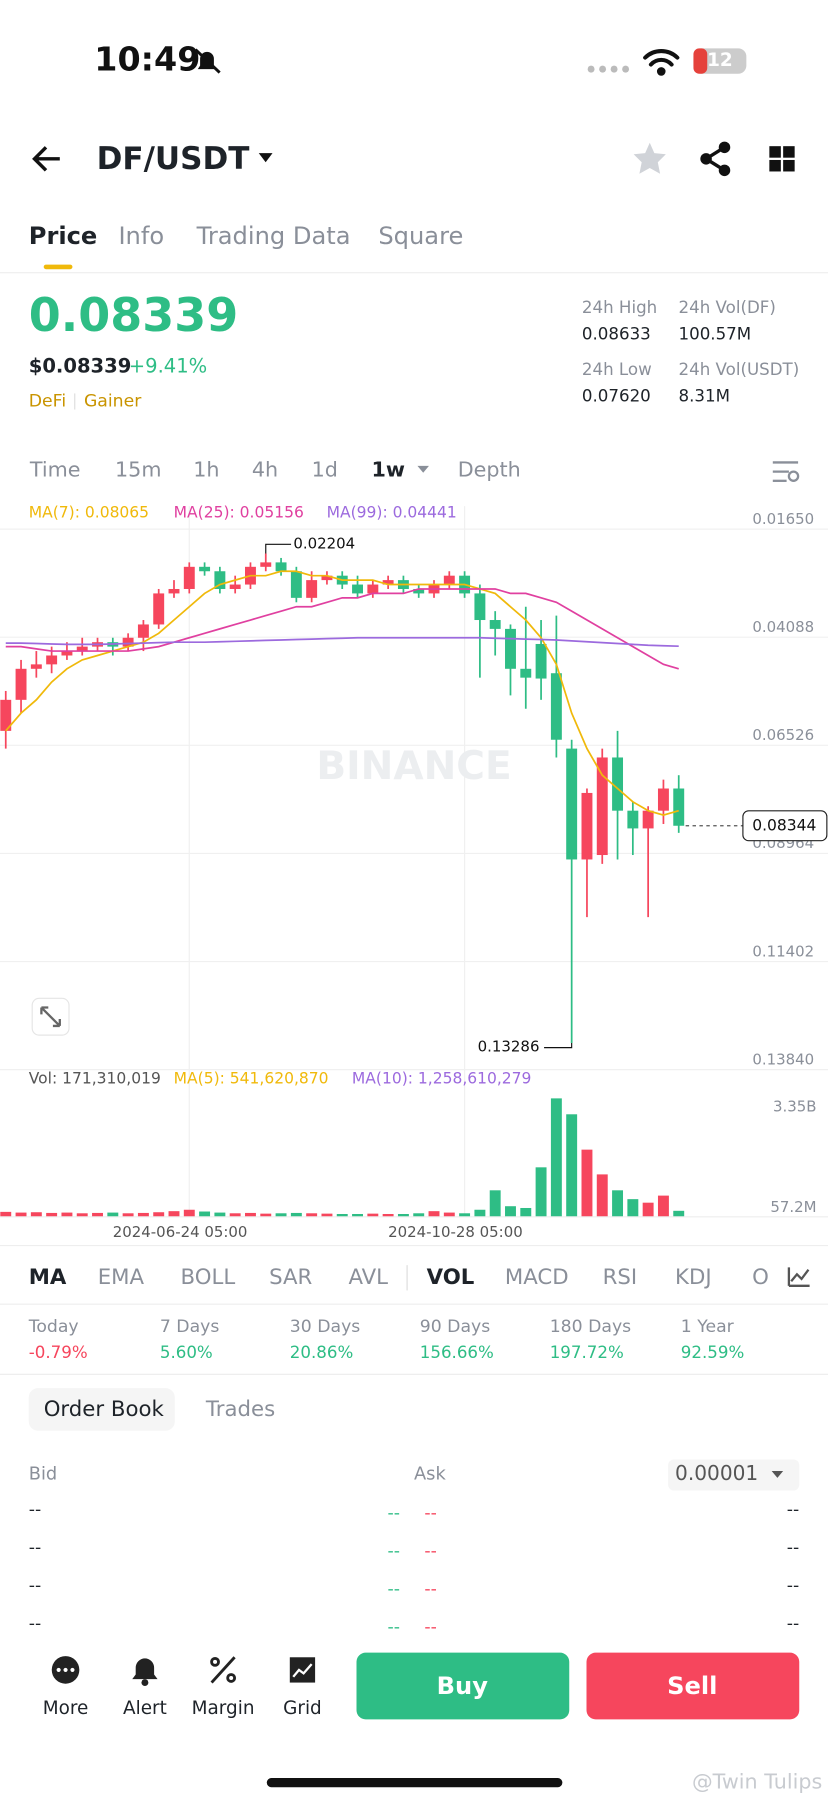 The width and height of the screenshot is (828, 1800). Describe the element at coordinates (48, 1277) in the screenshot. I see `indicator-tab: MA` at that location.